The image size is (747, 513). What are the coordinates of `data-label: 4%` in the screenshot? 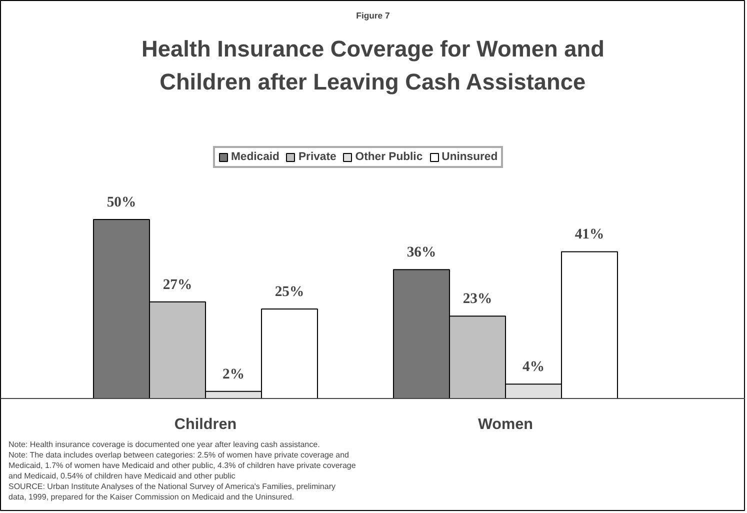 It's located at (533, 367).